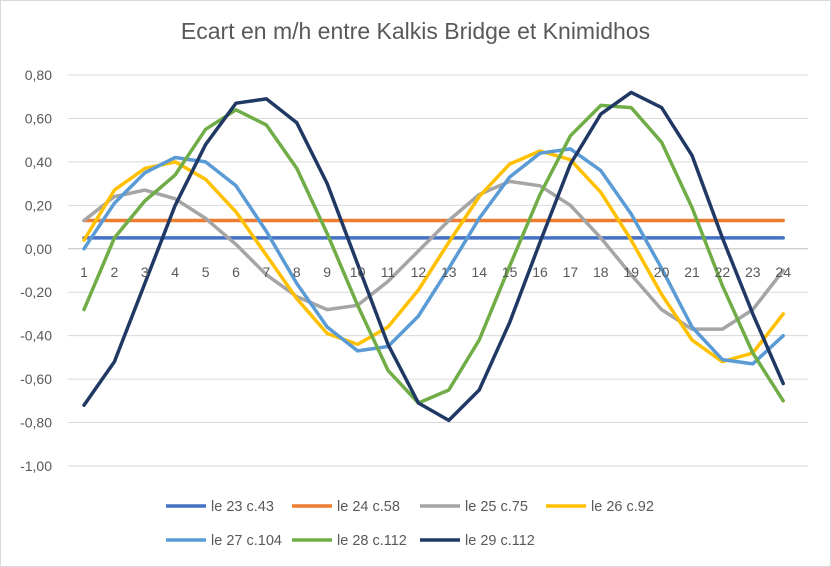 The image size is (831, 567). What do you see at coordinates (500, 541) in the screenshot?
I see `legend-label: le 29 c.112` at bounding box center [500, 541].